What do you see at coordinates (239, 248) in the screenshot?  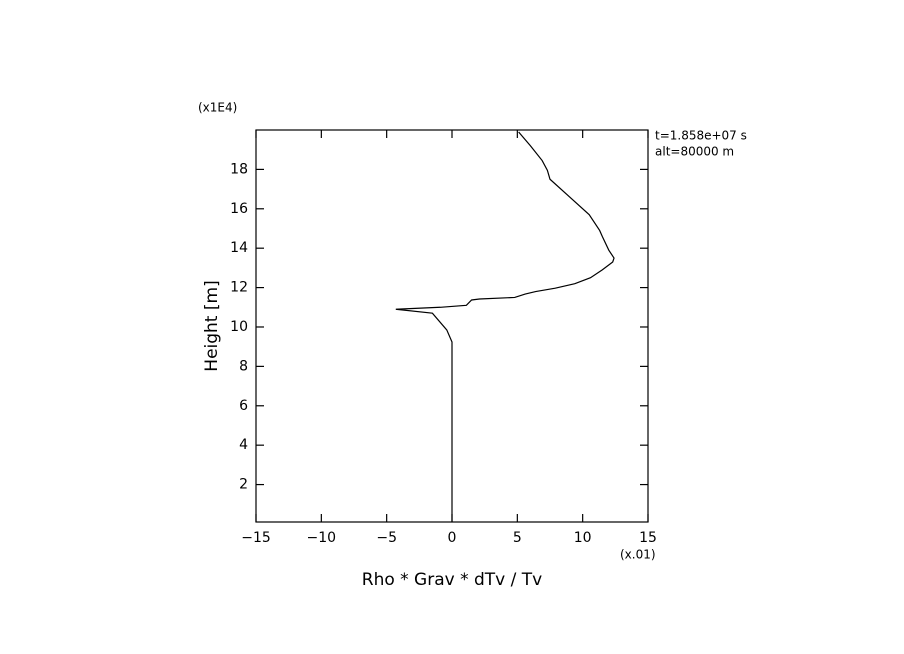 I see `y-tick-label: 14` at bounding box center [239, 248].